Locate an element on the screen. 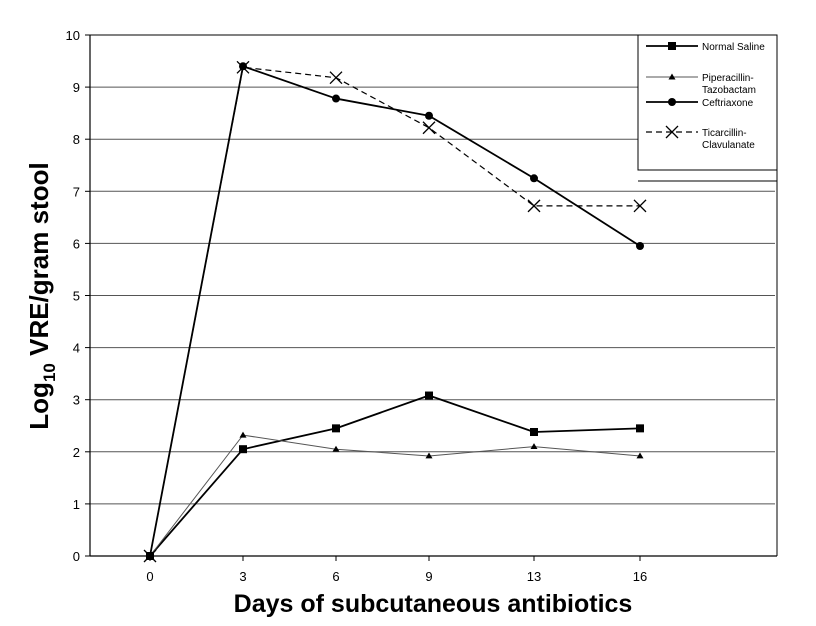 The width and height of the screenshot is (816, 626). y-tick-label-10: 10 is located at coordinates (73, 35).